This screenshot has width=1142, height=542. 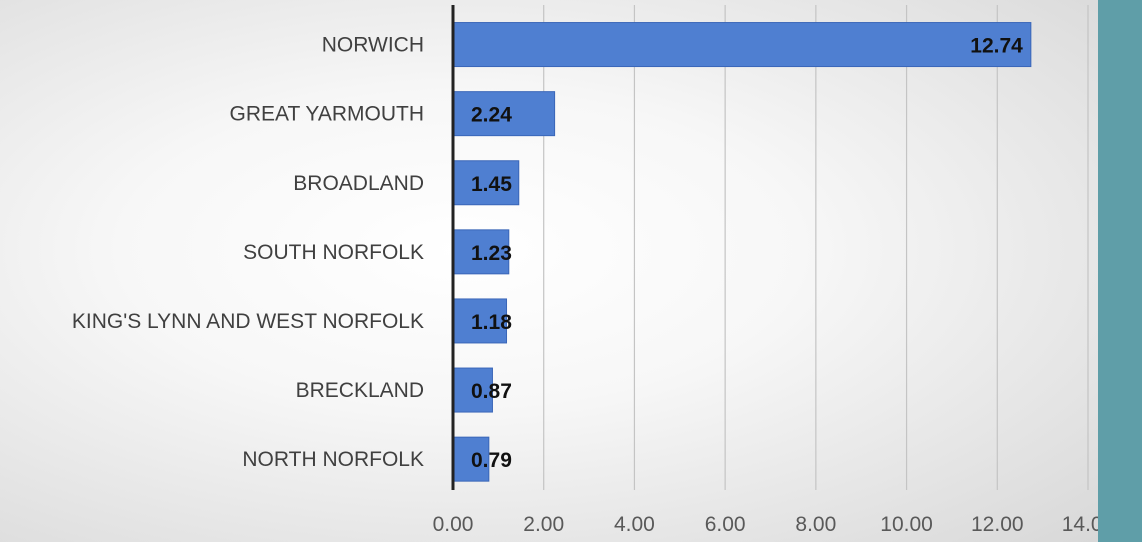 I want to click on x-tick-label: 0.00, so click(x=453, y=524).